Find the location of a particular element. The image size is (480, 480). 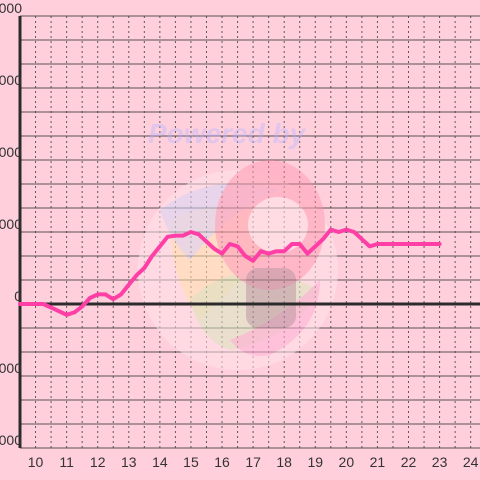

y-tick-label: 3,000 is located at coordinates (11, 224).